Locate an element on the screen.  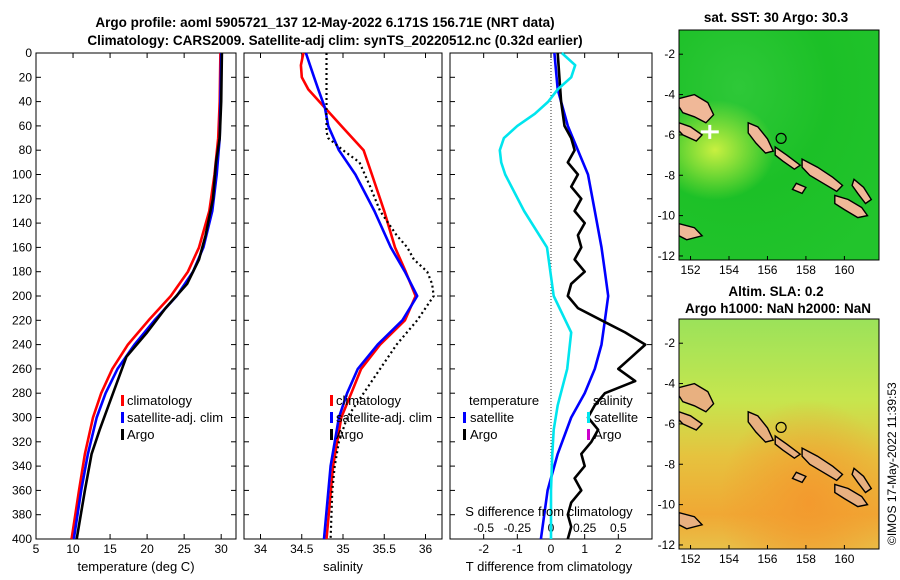
y-tick-label: 380 is located at coordinates (22, 515).